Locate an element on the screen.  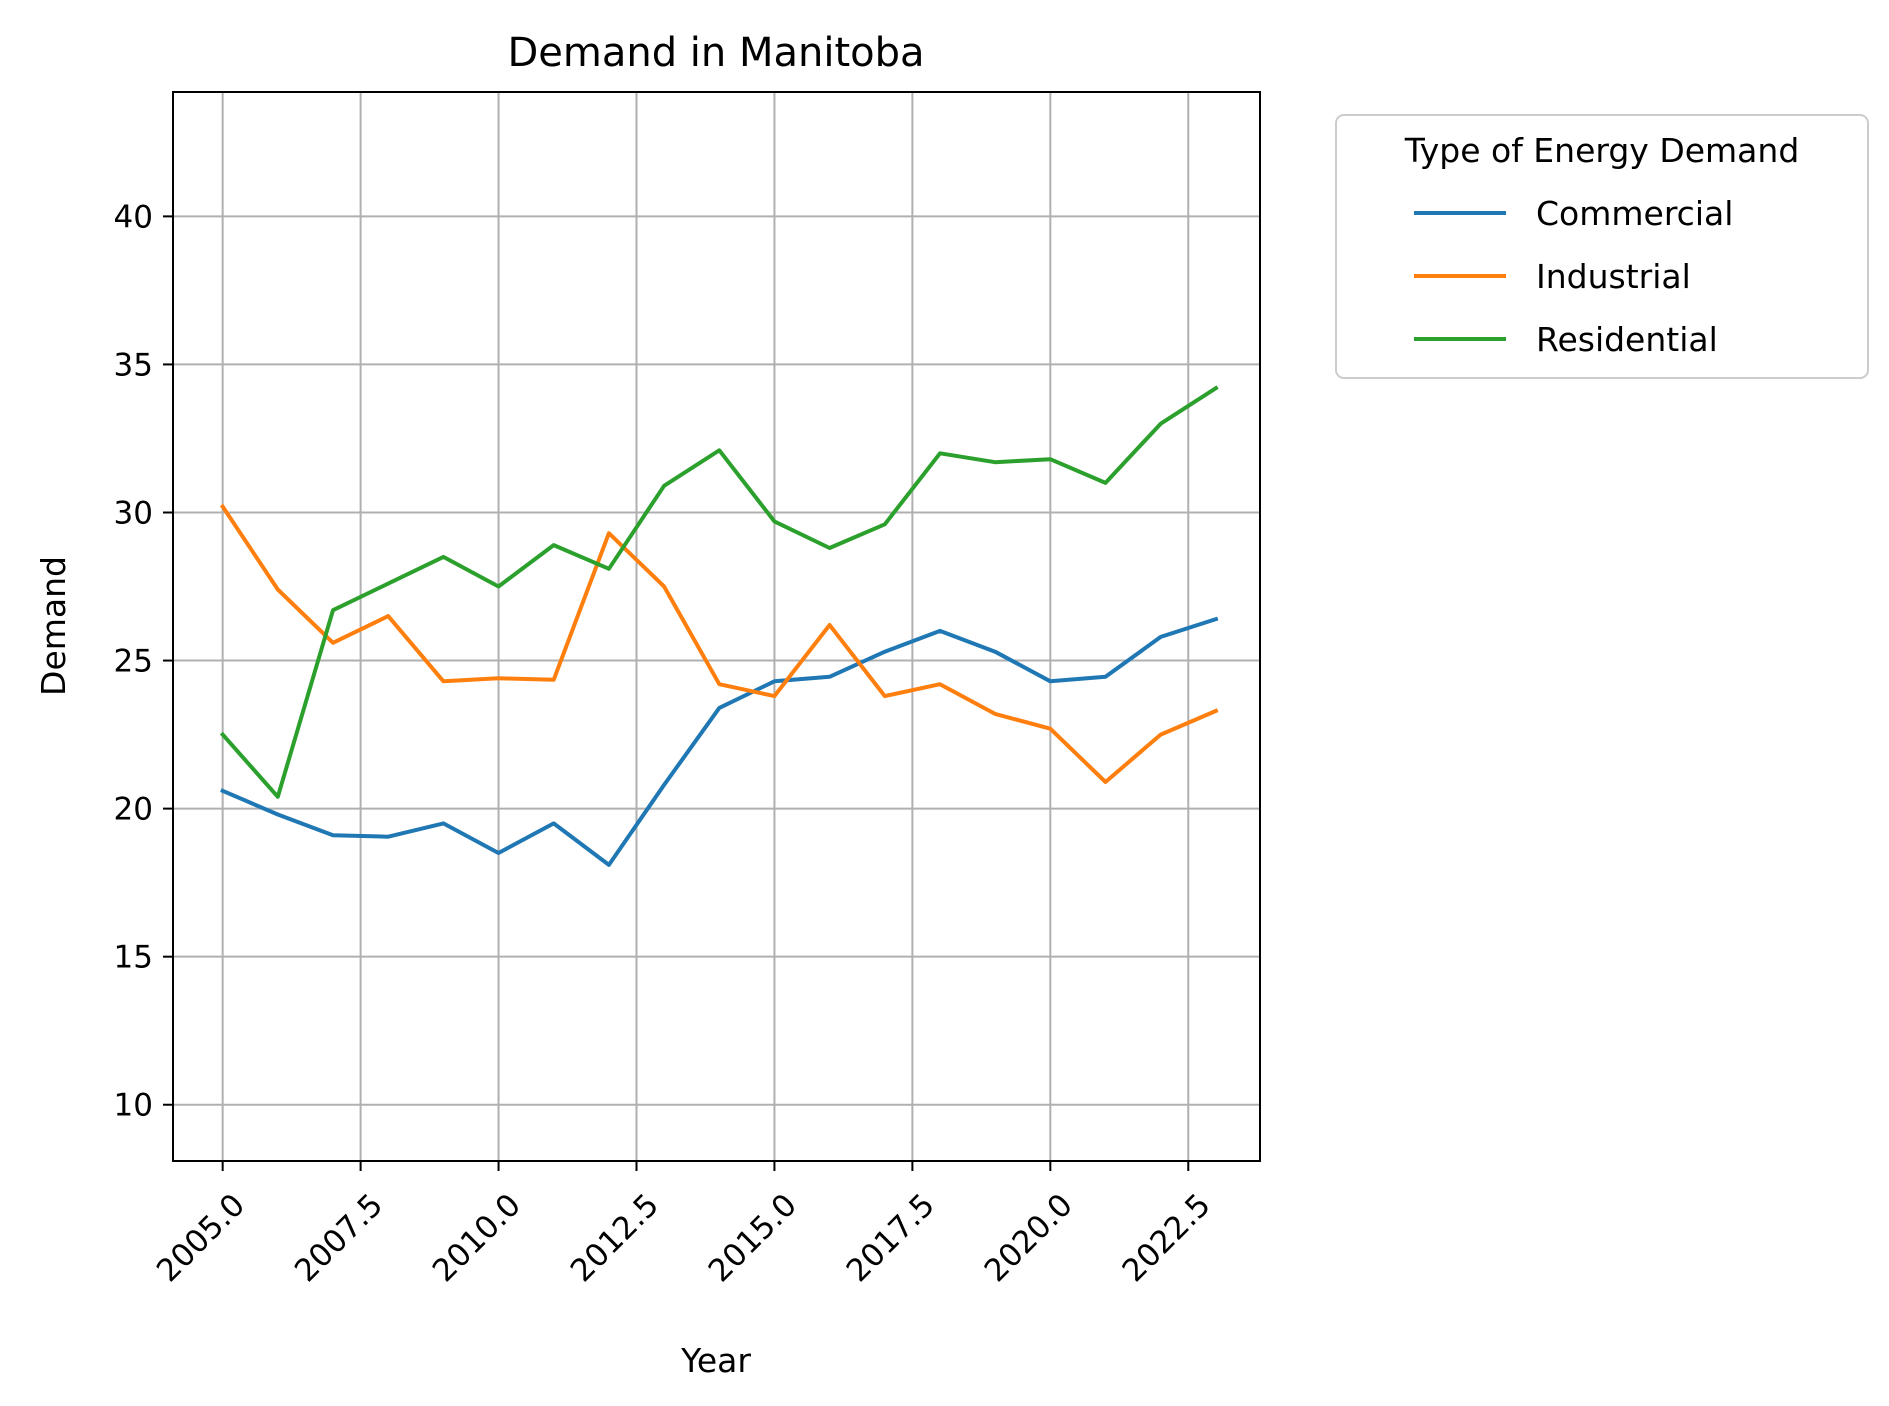
legend-frame is located at coordinates (1602, 246).